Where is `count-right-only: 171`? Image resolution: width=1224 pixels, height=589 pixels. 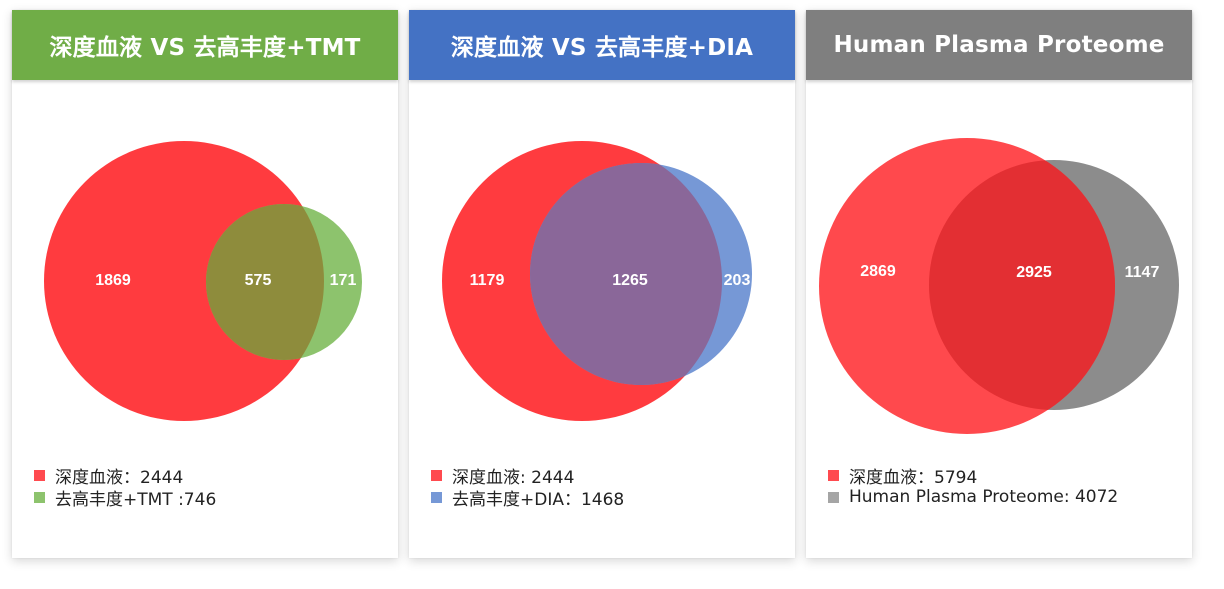 count-right-only: 171 is located at coordinates (343, 280).